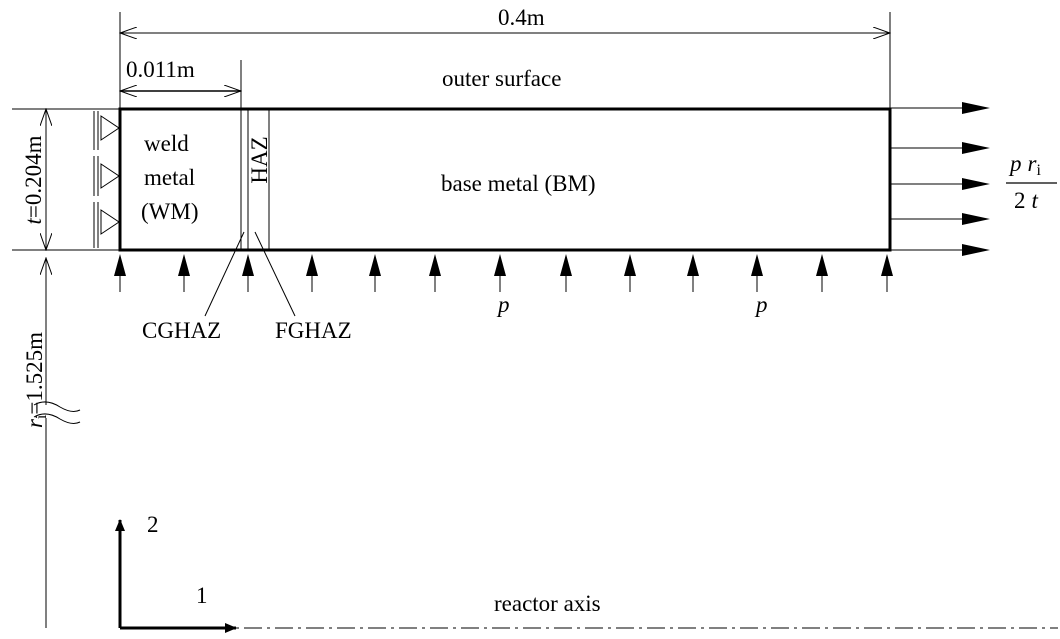  Describe the element at coordinates (202, 595) in the screenshot. I see `axis-1-label: 1` at that location.